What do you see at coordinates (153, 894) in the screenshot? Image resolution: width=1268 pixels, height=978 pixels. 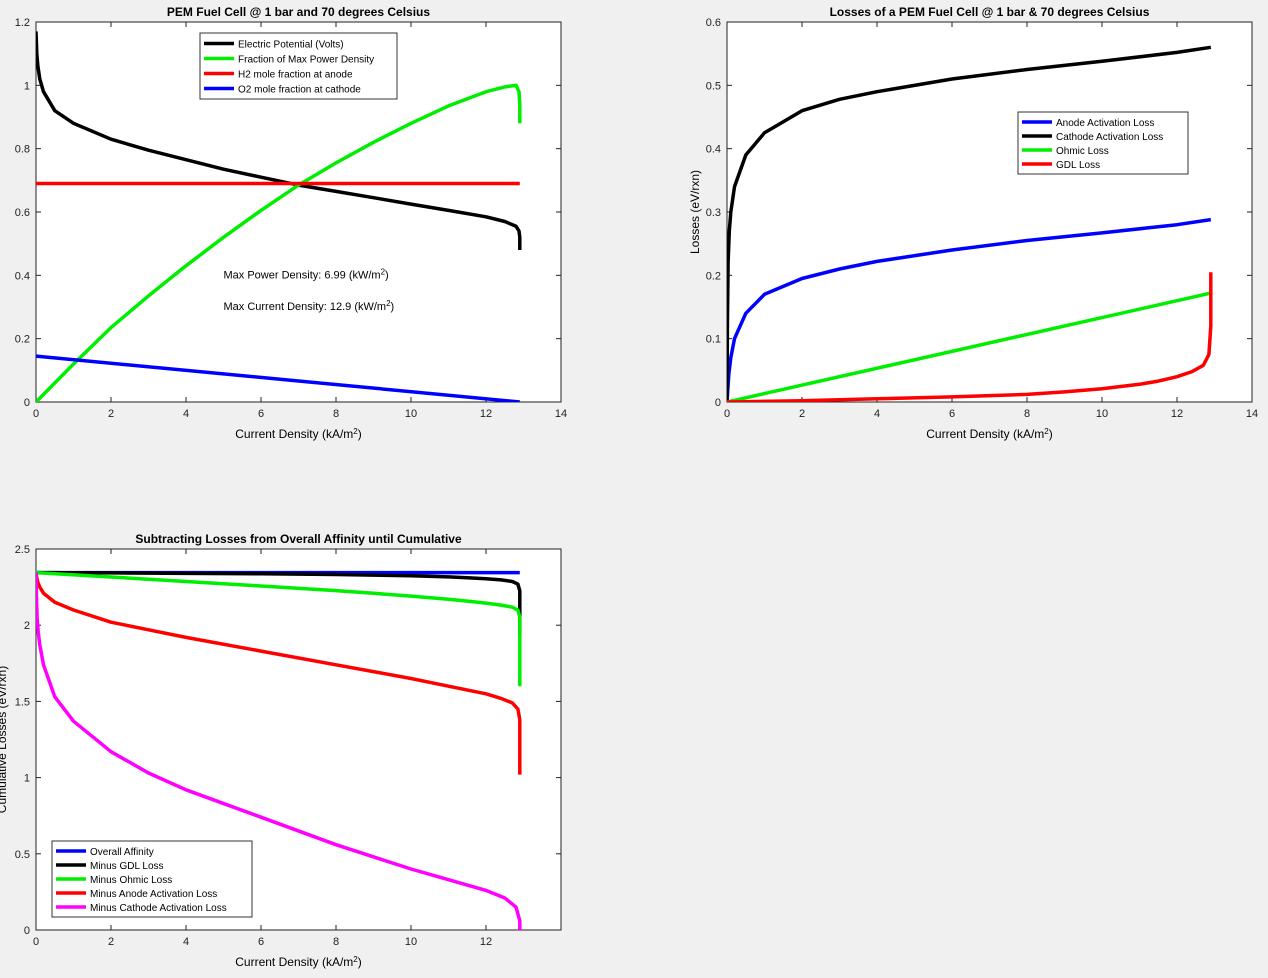 I see `legend-entry: Minus Anode Activation Loss` at bounding box center [153, 894].